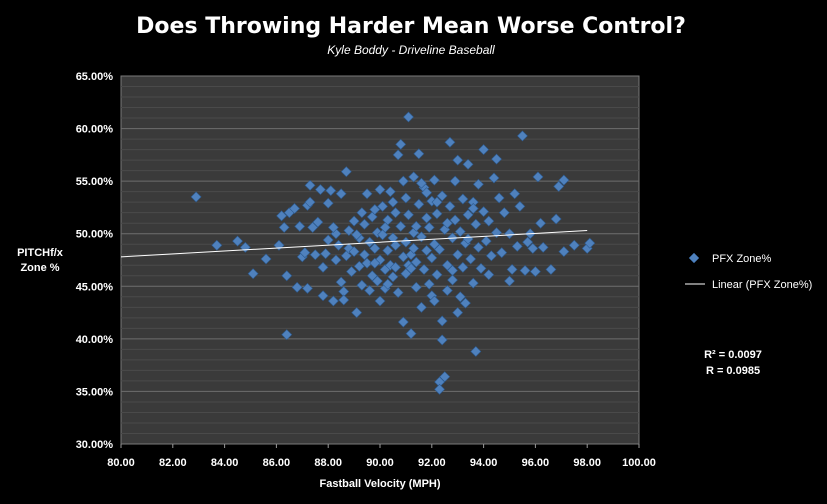 The image size is (827, 504). Describe the element at coordinates (380, 463) in the screenshot. I see `x-tick-label: 90.00` at that location.